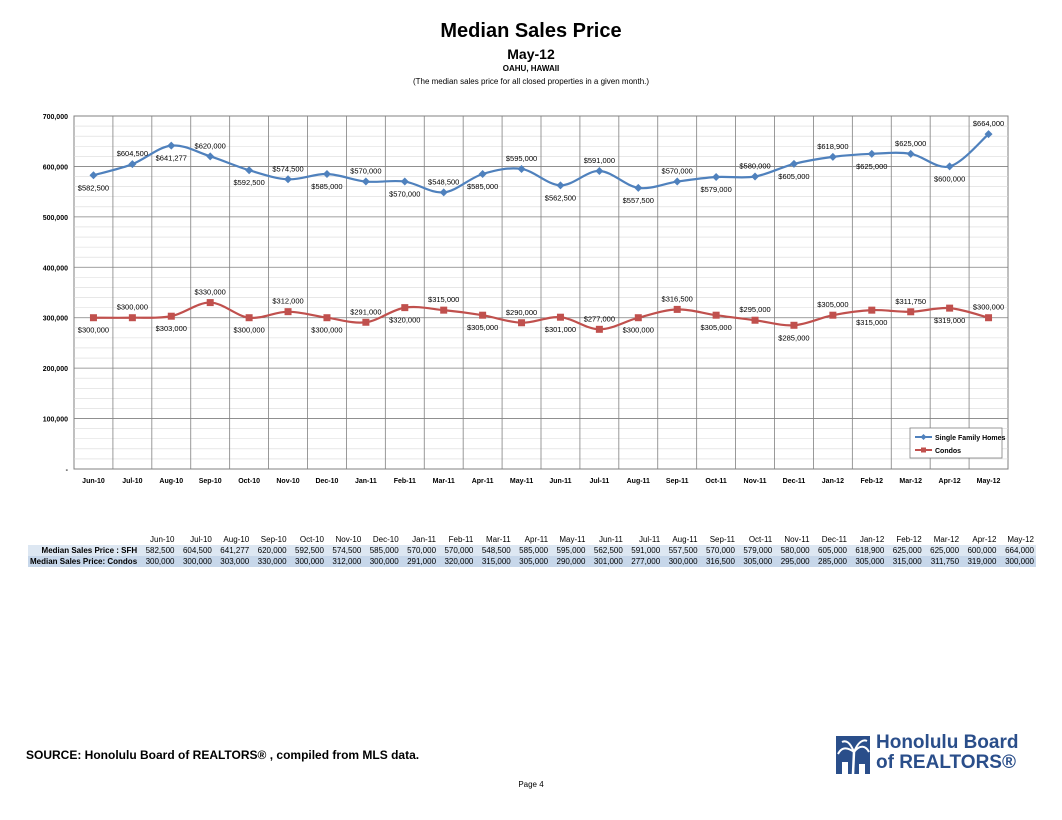 This screenshot has width=1062, height=820. What do you see at coordinates (521, 312) in the screenshot?
I see `data-label: $290,000` at bounding box center [521, 312].